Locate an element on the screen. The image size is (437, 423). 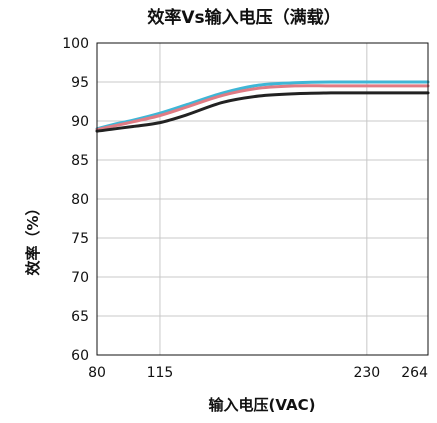
x-tick-label-2: 230 is located at coordinates (366, 373).